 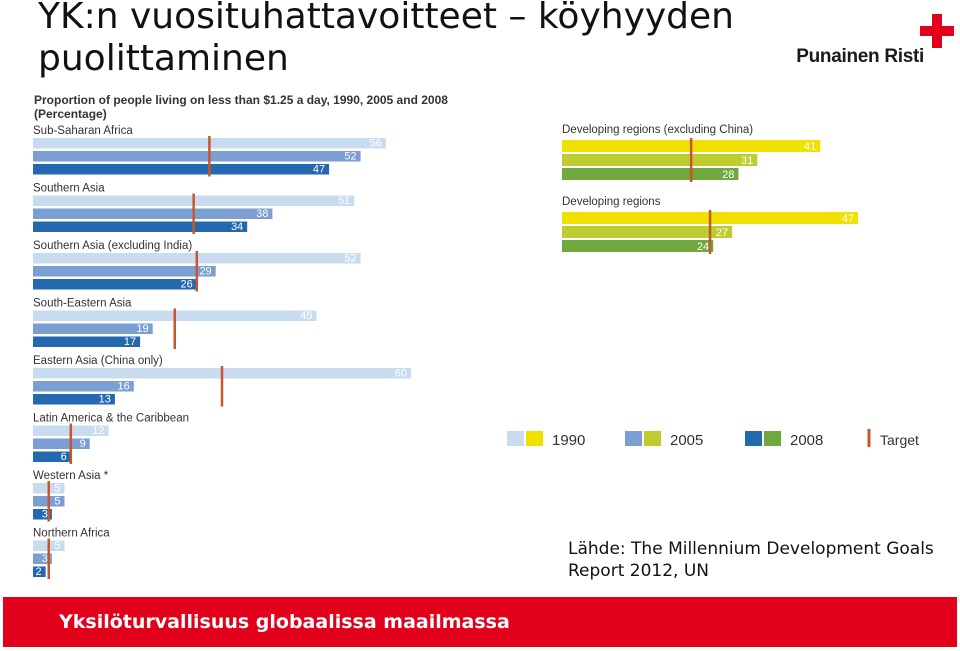 What do you see at coordinates (350, 259) in the screenshot?
I see `data-label-southern-asia-excluding-india-1990: 52` at bounding box center [350, 259].